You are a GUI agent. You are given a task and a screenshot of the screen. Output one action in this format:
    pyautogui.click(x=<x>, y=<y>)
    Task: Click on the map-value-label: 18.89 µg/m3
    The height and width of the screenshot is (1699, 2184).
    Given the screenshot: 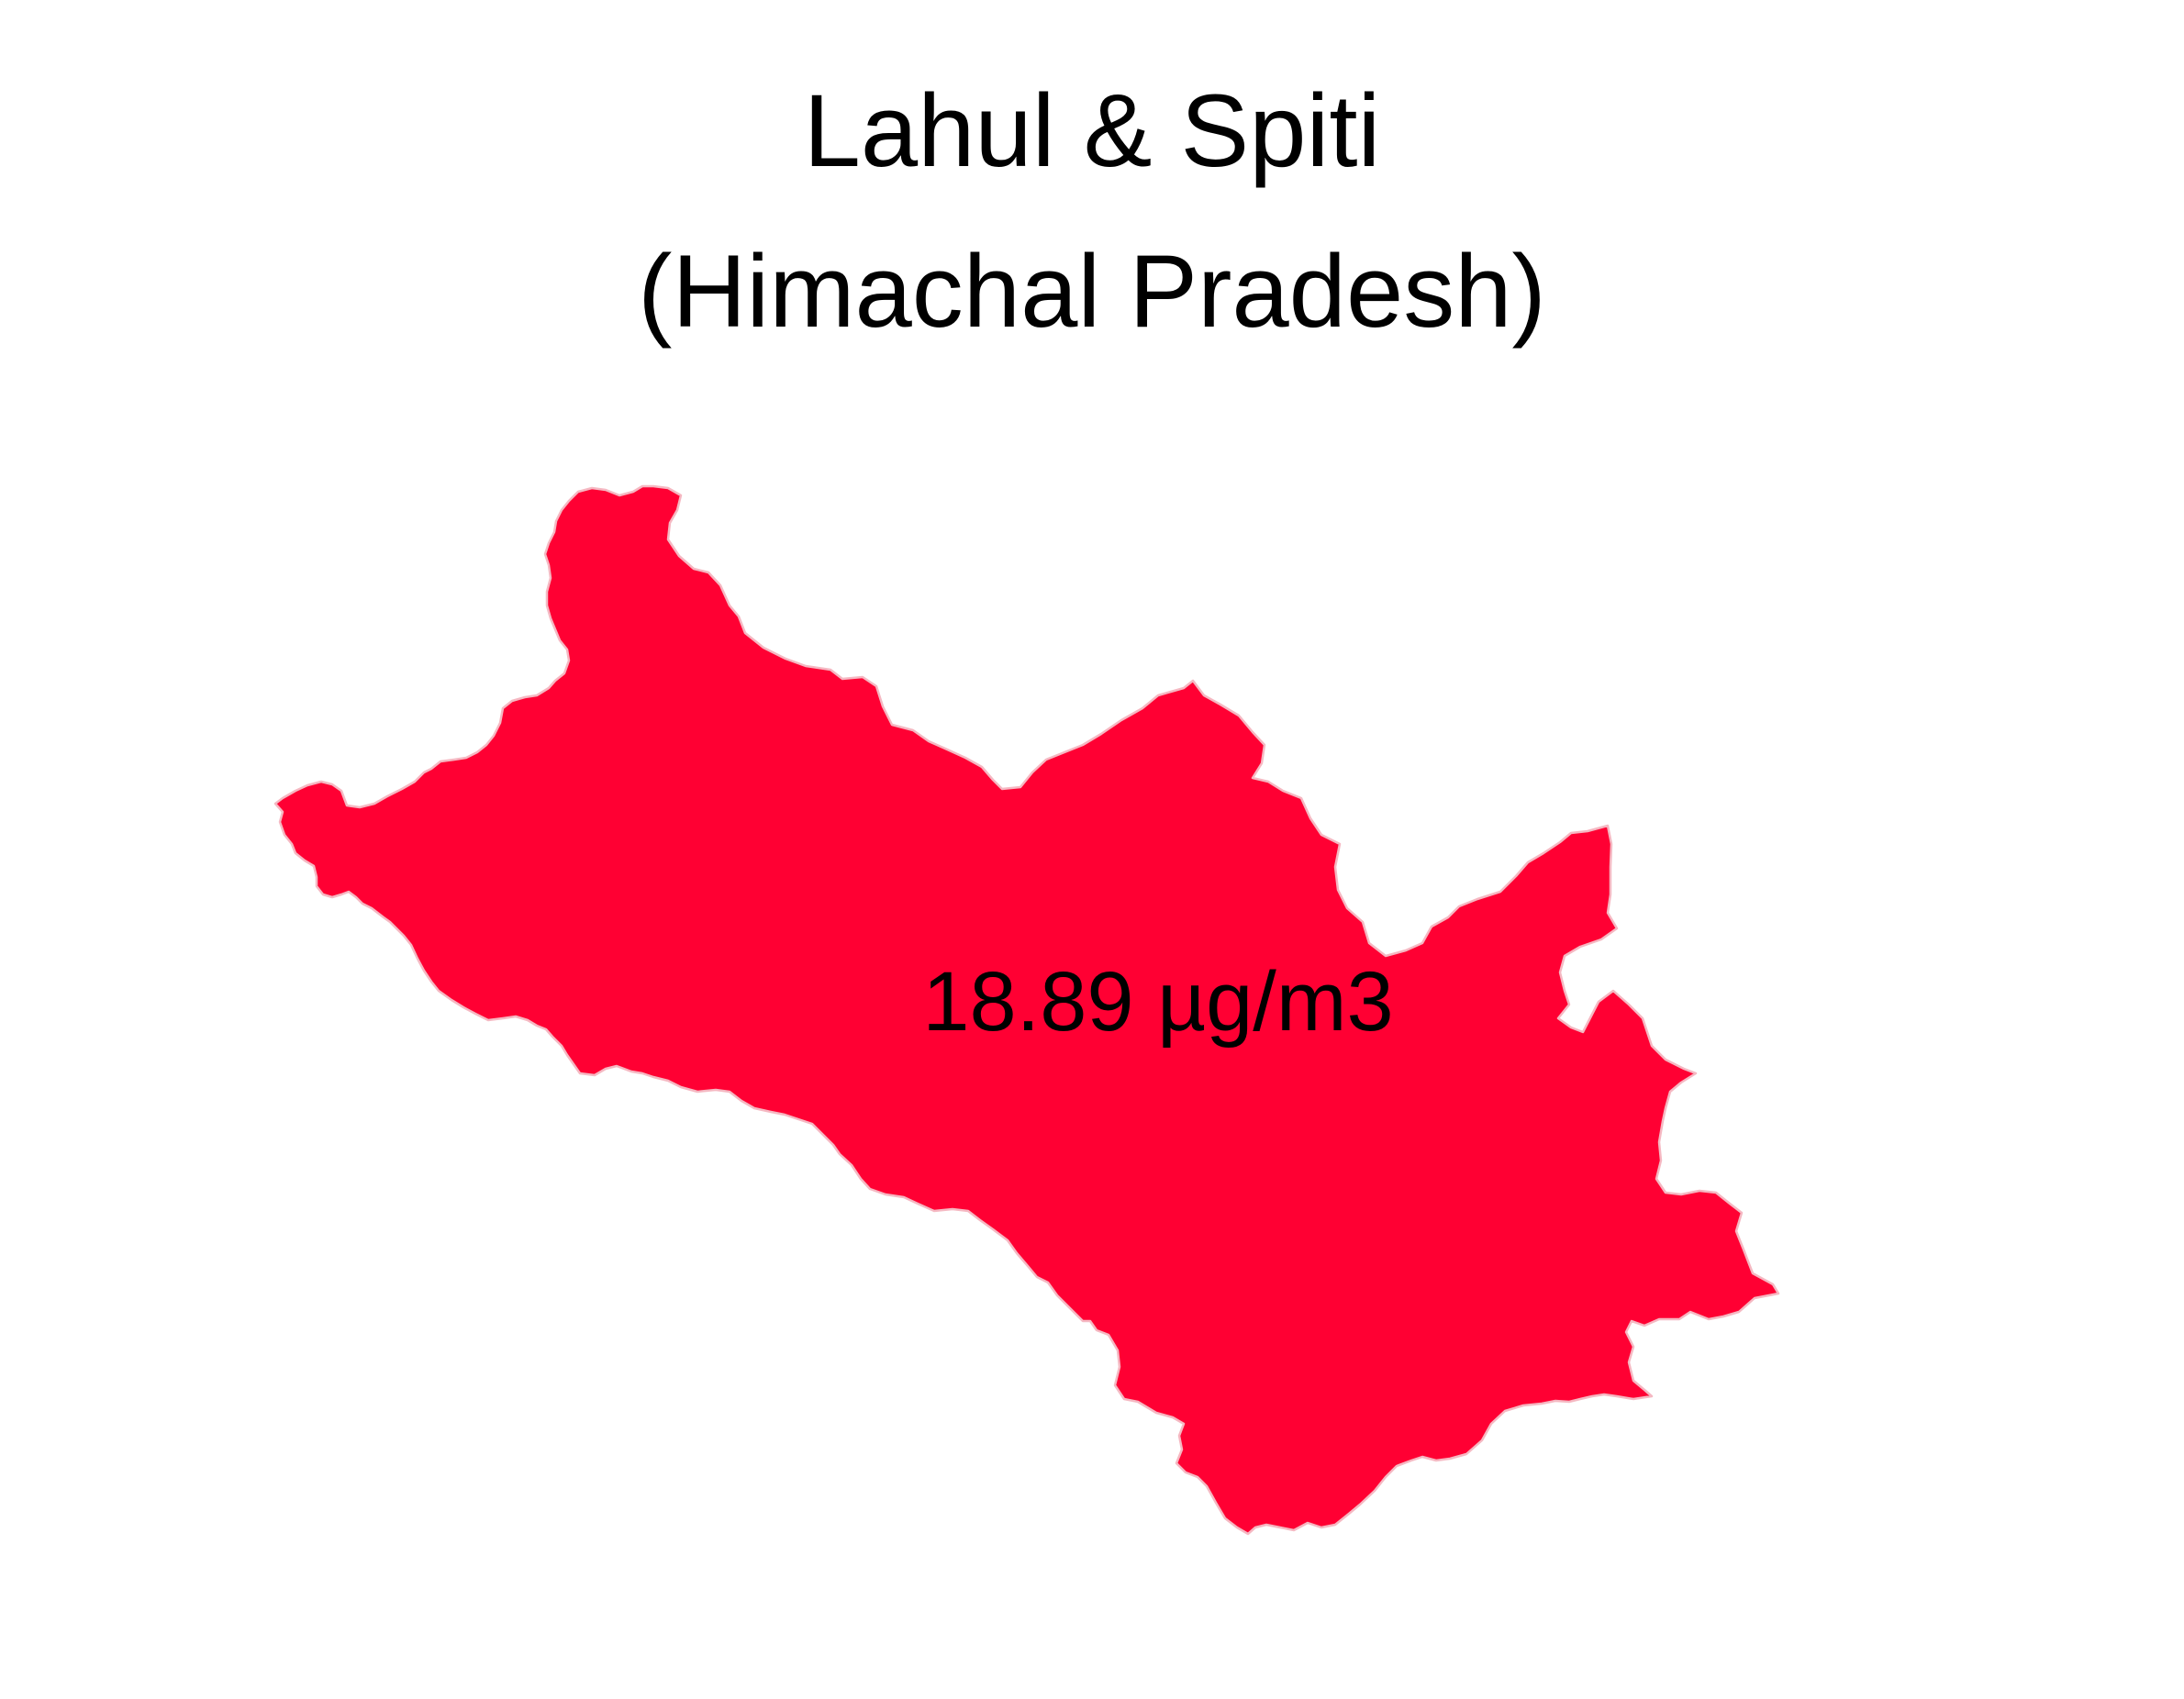 What is the action you would take?
    pyautogui.click(x=1157, y=1002)
    